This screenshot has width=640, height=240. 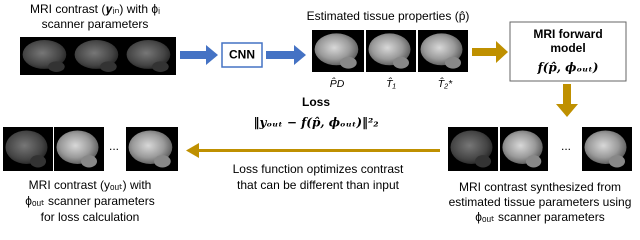 I want to click on cnn-label: CNN, so click(x=242, y=55).